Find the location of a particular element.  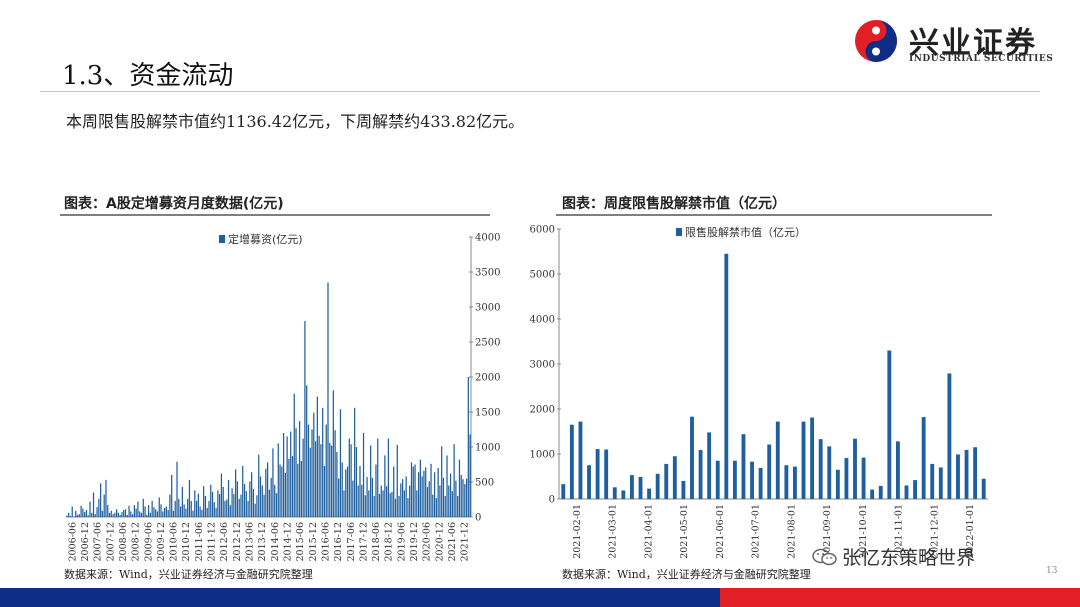

x-tick-label: 2006-06 is located at coordinates (72, 541).